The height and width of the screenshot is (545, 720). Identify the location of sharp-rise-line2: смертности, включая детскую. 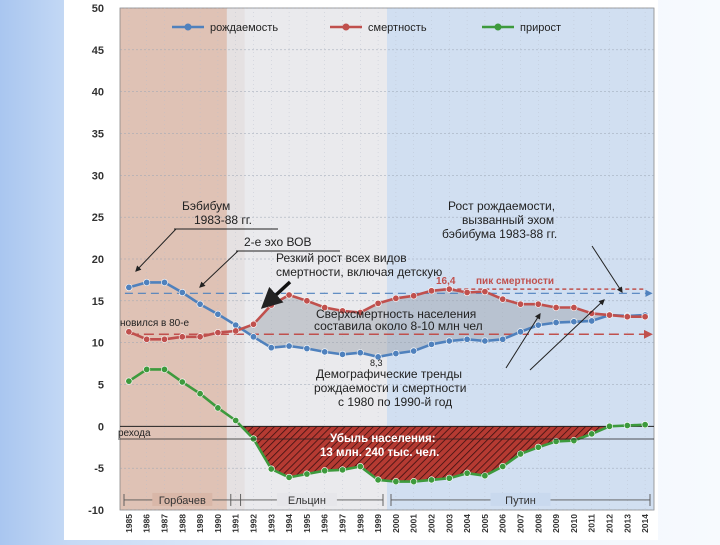
(359, 272).